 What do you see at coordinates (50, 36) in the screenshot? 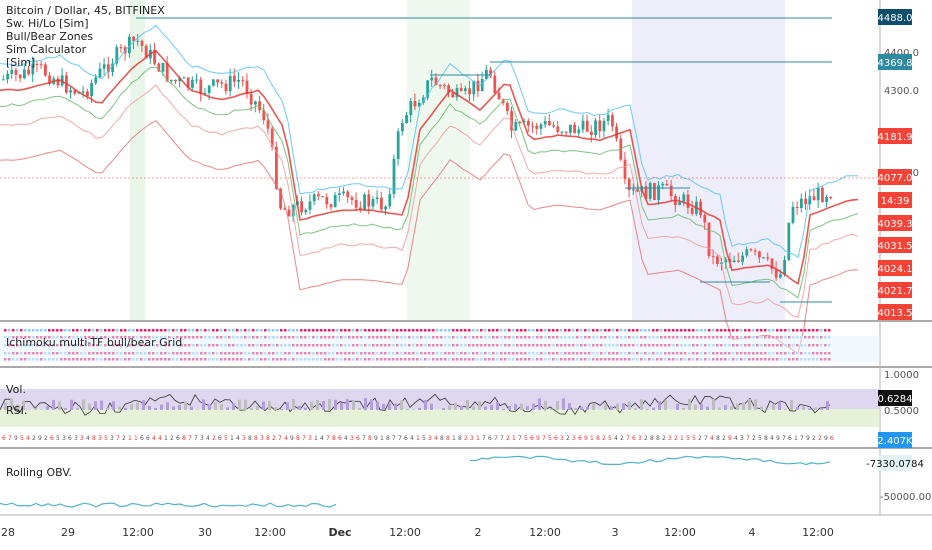
I see `indicator-zones: Bull/Bear Zones` at bounding box center [50, 36].